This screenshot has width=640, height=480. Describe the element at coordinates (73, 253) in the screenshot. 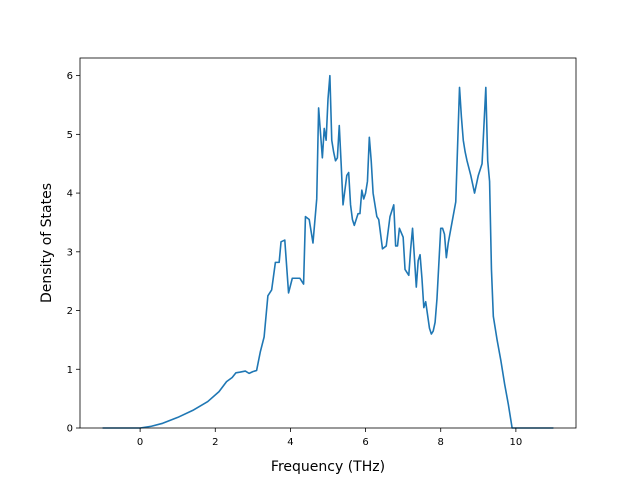

I see `y-axis: 0 1 2 3 4 5 6` at that location.